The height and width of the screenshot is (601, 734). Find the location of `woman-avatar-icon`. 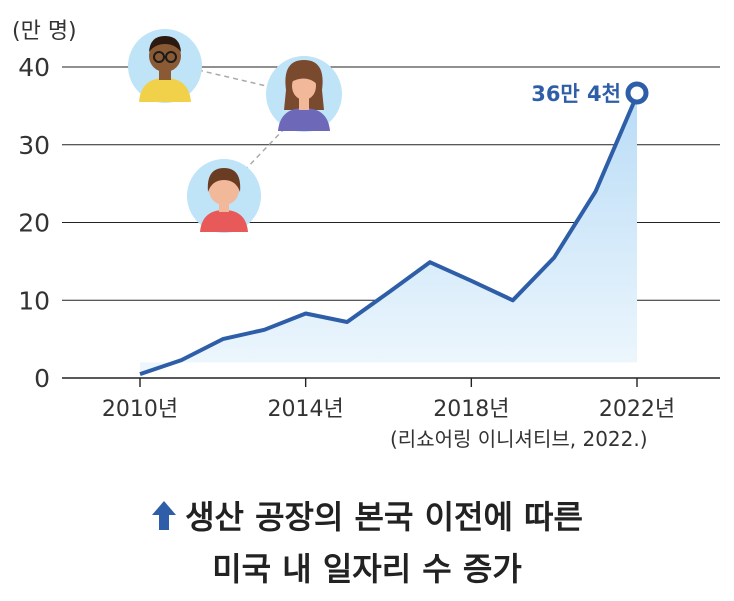

woman-avatar-icon is located at coordinates (304, 94).